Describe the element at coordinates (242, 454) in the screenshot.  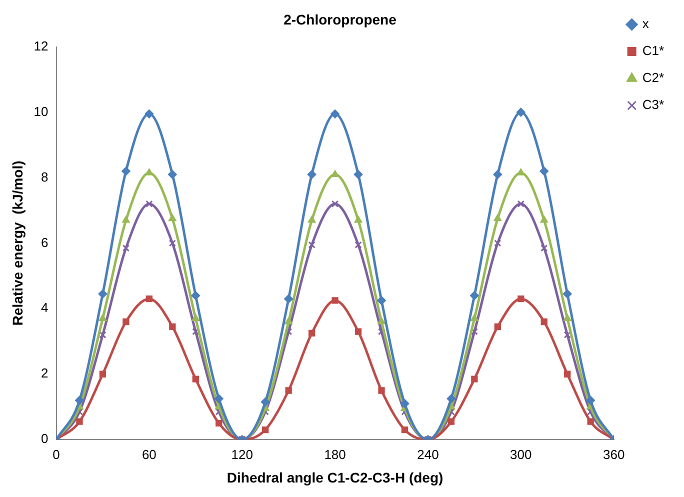
I see `x-tick-label: 120` at that location.